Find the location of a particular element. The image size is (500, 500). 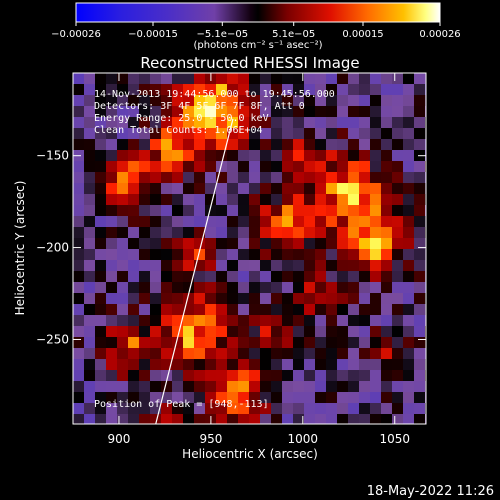

colorbar is located at coordinates (258, 12).